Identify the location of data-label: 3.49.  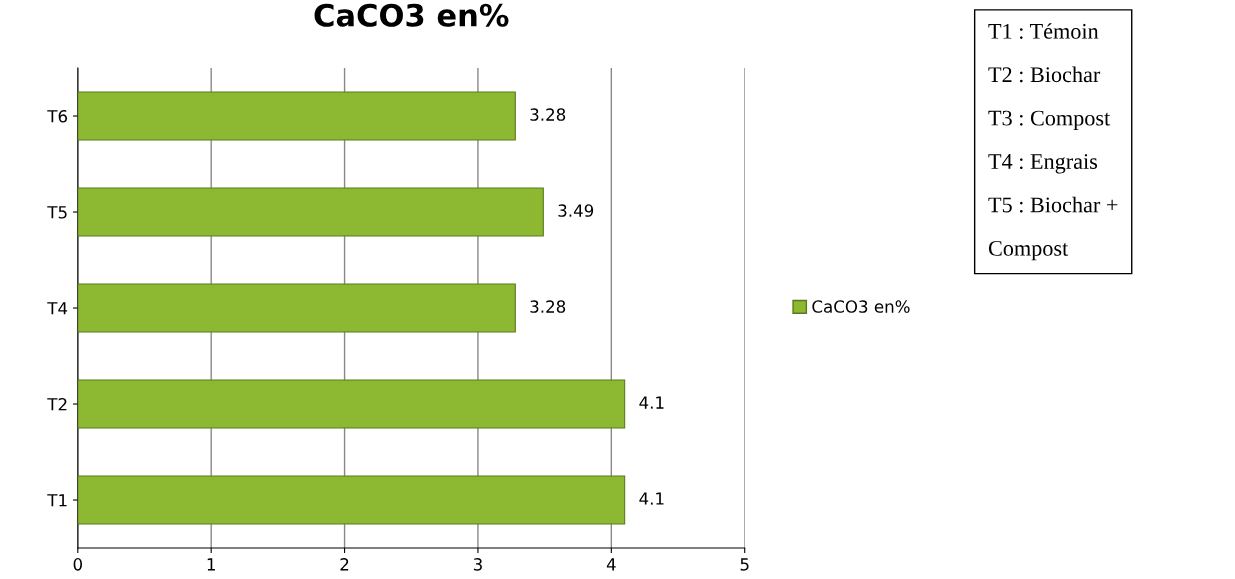
(576, 210).